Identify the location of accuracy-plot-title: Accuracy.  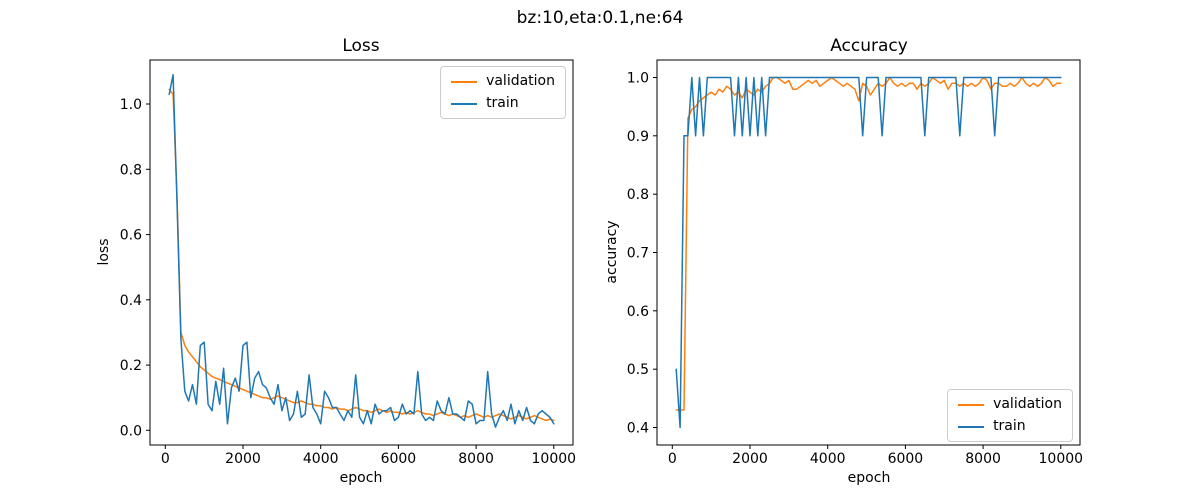
(869, 46).